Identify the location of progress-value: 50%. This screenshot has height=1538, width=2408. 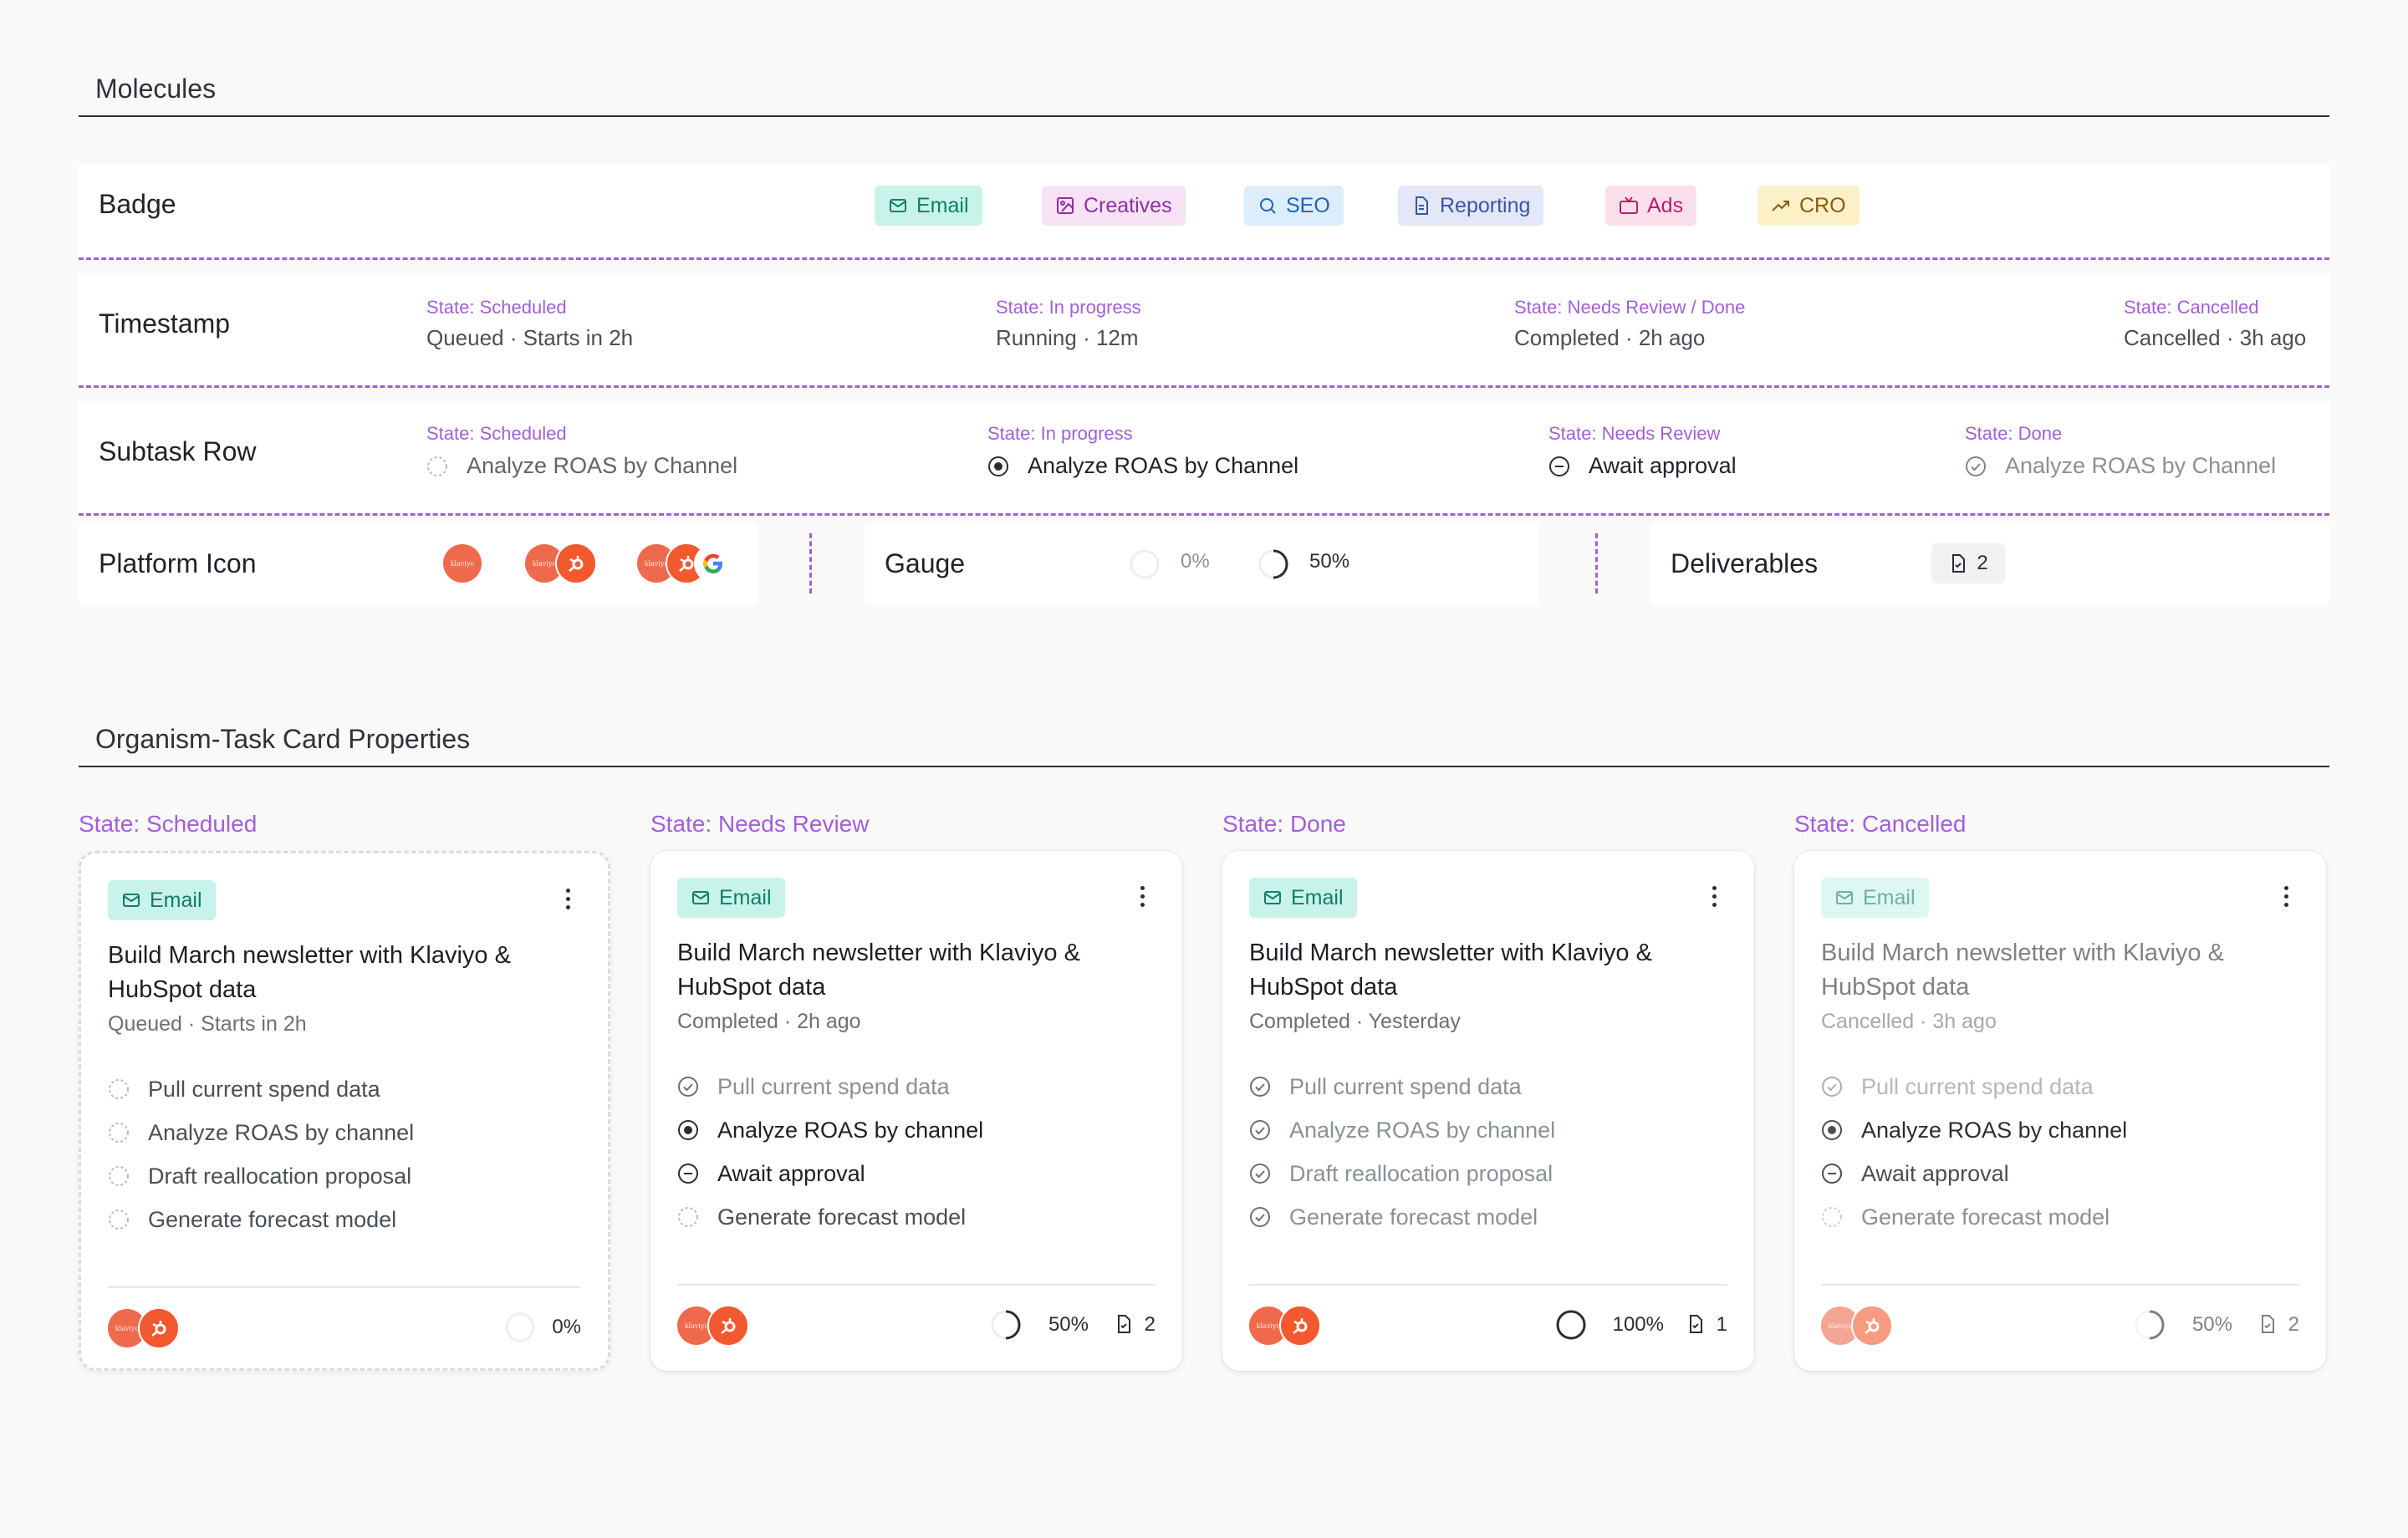
(2212, 1325).